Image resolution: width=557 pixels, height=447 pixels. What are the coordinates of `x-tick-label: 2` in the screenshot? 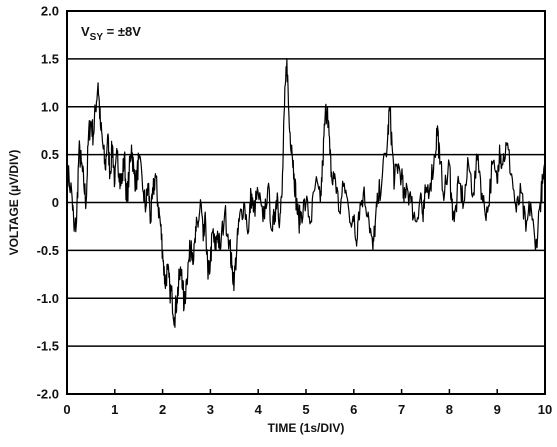 It's located at (162, 409).